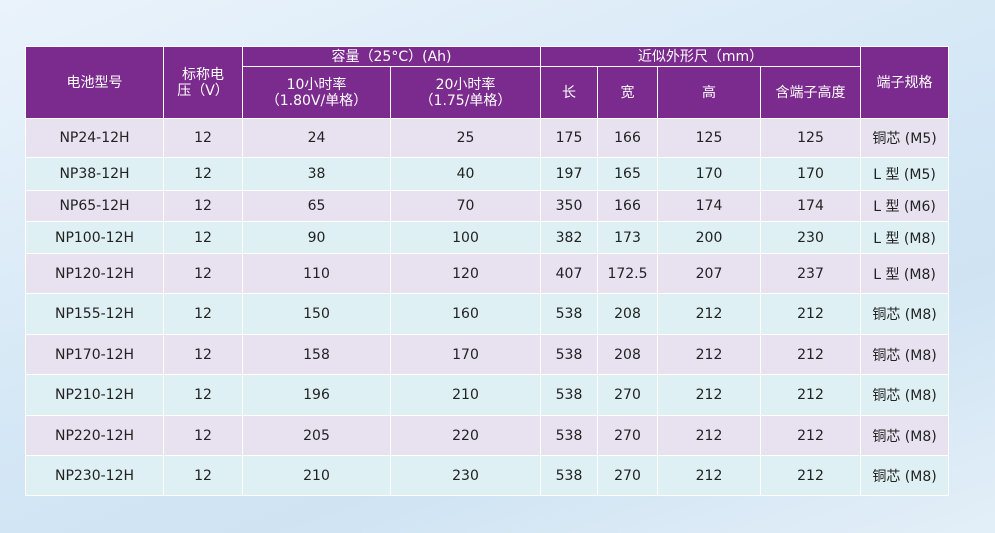  I want to click on table-cell: NP38-12H, so click(94, 174).